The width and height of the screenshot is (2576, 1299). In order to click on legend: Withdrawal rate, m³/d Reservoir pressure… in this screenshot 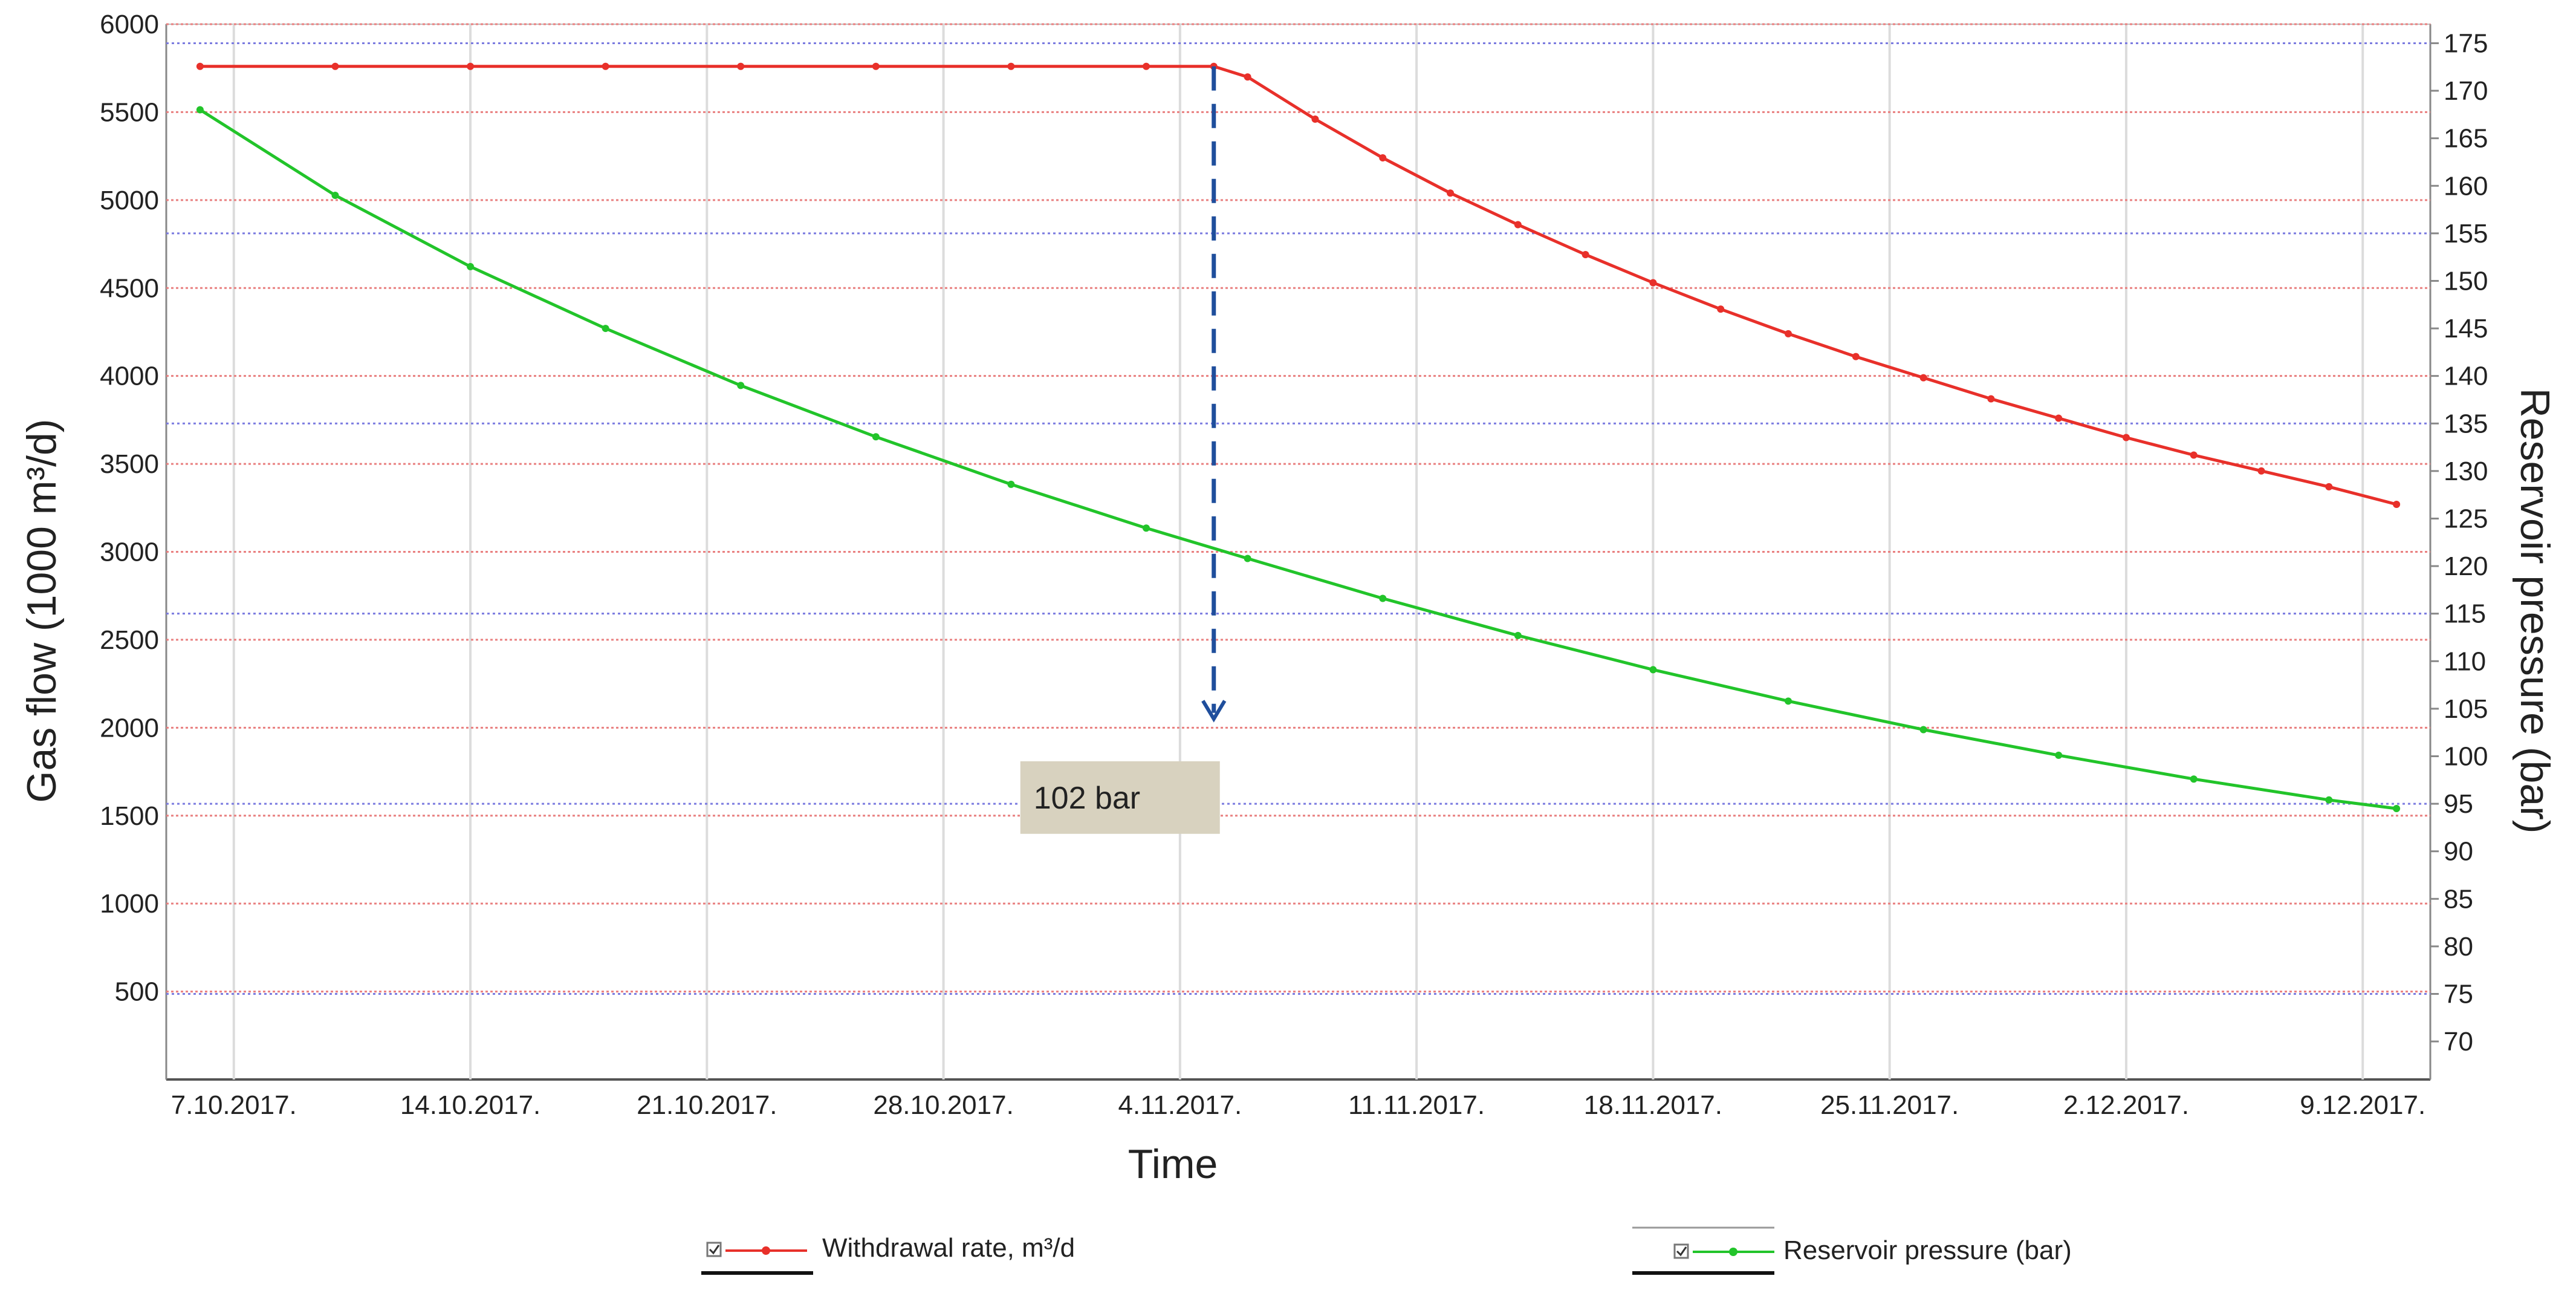, I will do `click(1386, 1250)`.